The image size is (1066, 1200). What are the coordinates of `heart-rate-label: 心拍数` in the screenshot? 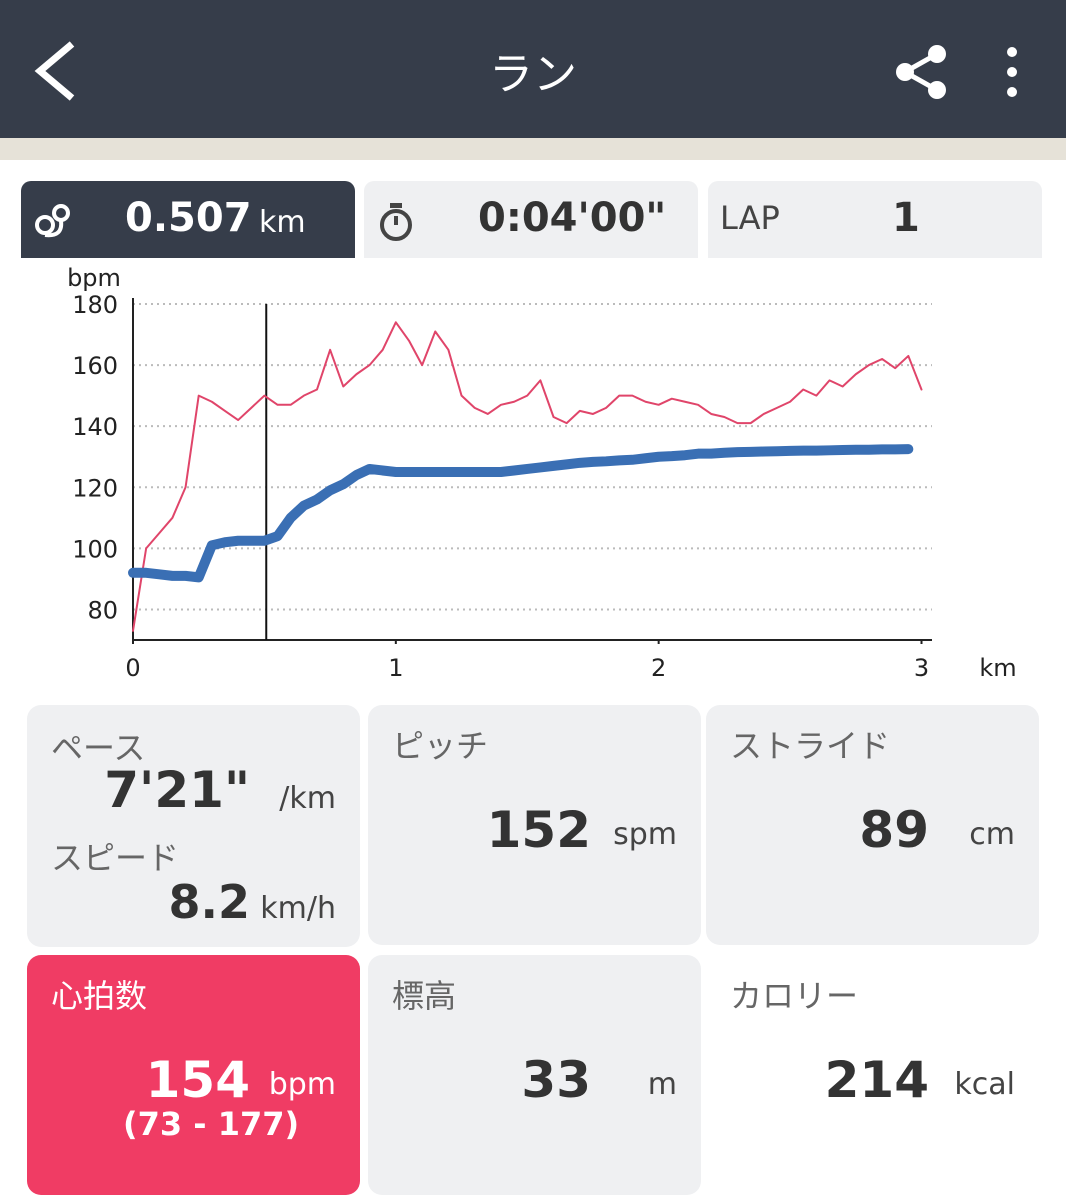 It's located at (99, 996).